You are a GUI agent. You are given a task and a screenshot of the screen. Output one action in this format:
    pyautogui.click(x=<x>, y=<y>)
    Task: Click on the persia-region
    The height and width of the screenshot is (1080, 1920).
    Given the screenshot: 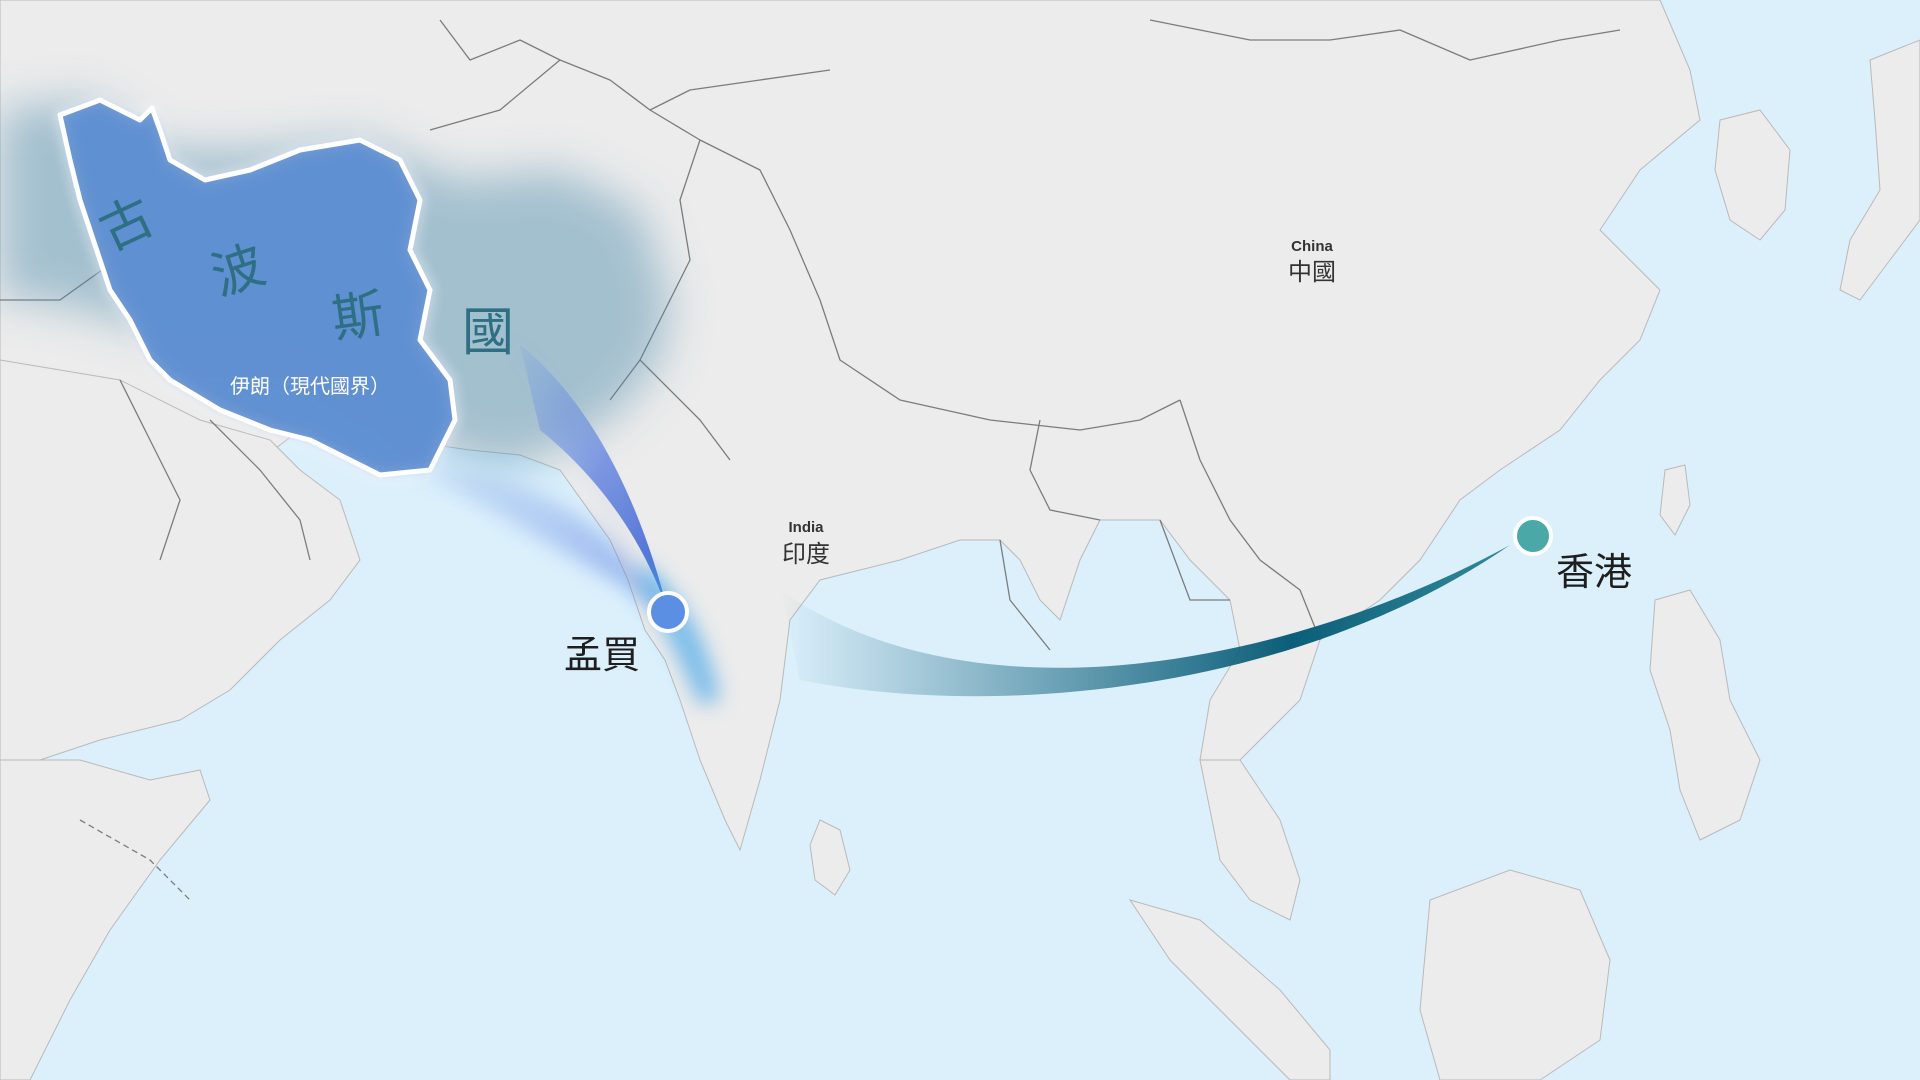 What is the action you would take?
    pyautogui.click(x=257, y=287)
    